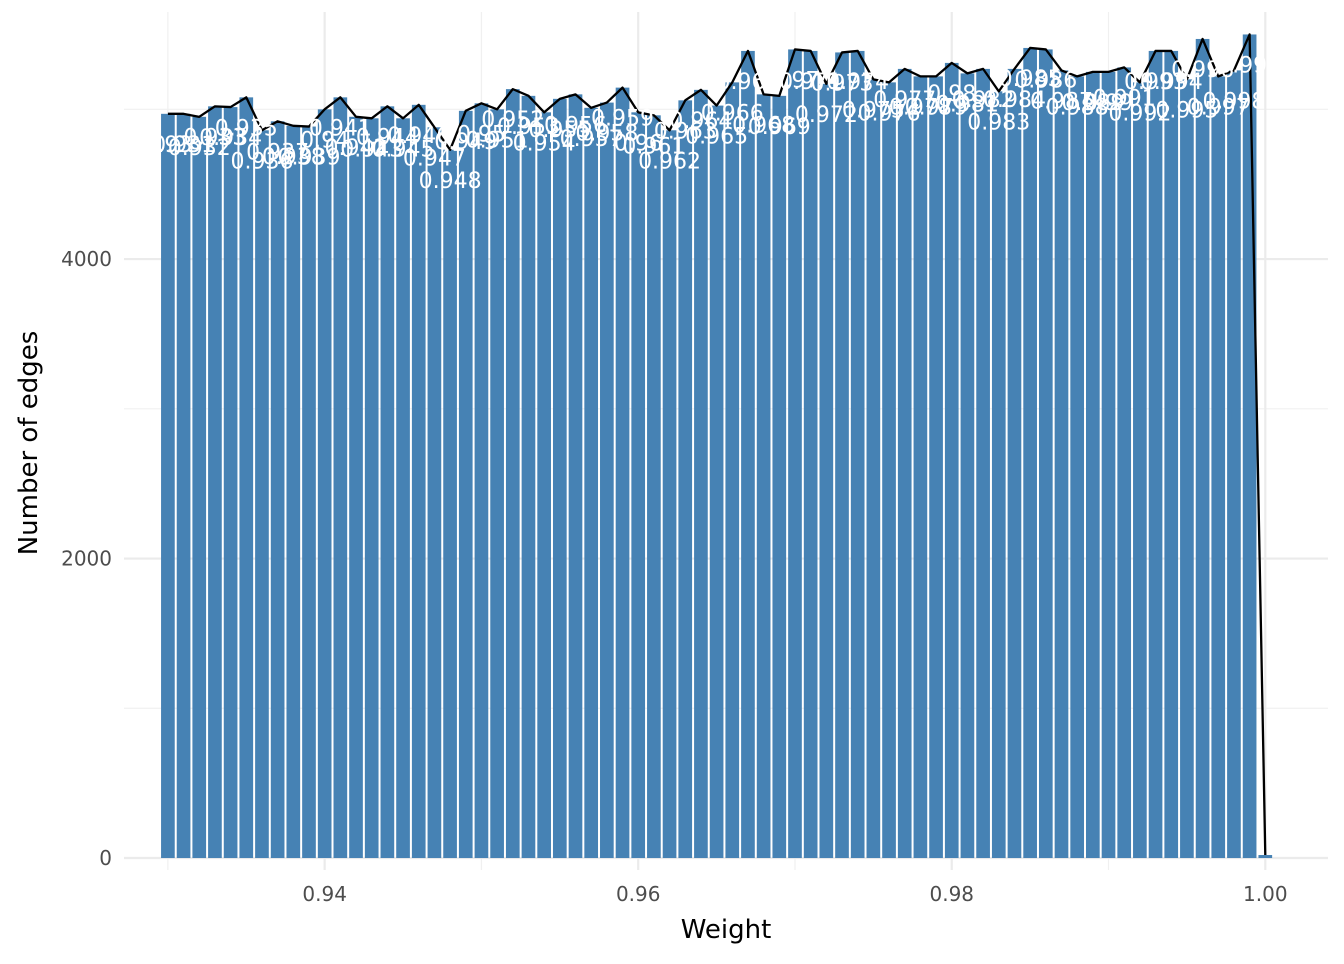 The image size is (1344, 964). I want to click on bar-value-label: 0.939, so click(308, 158).